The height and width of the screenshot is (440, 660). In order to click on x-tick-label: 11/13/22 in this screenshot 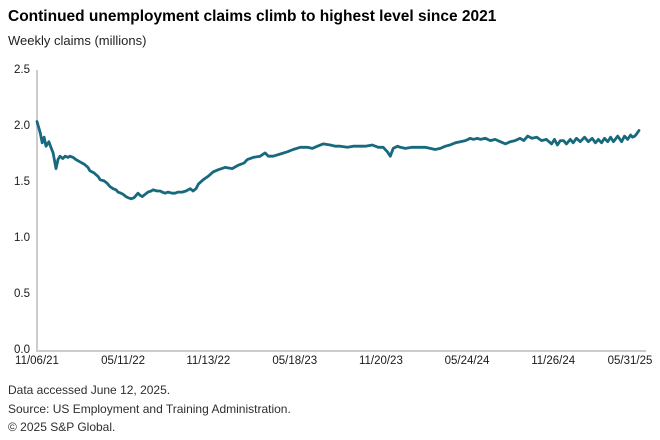, I will do `click(208, 361)`.